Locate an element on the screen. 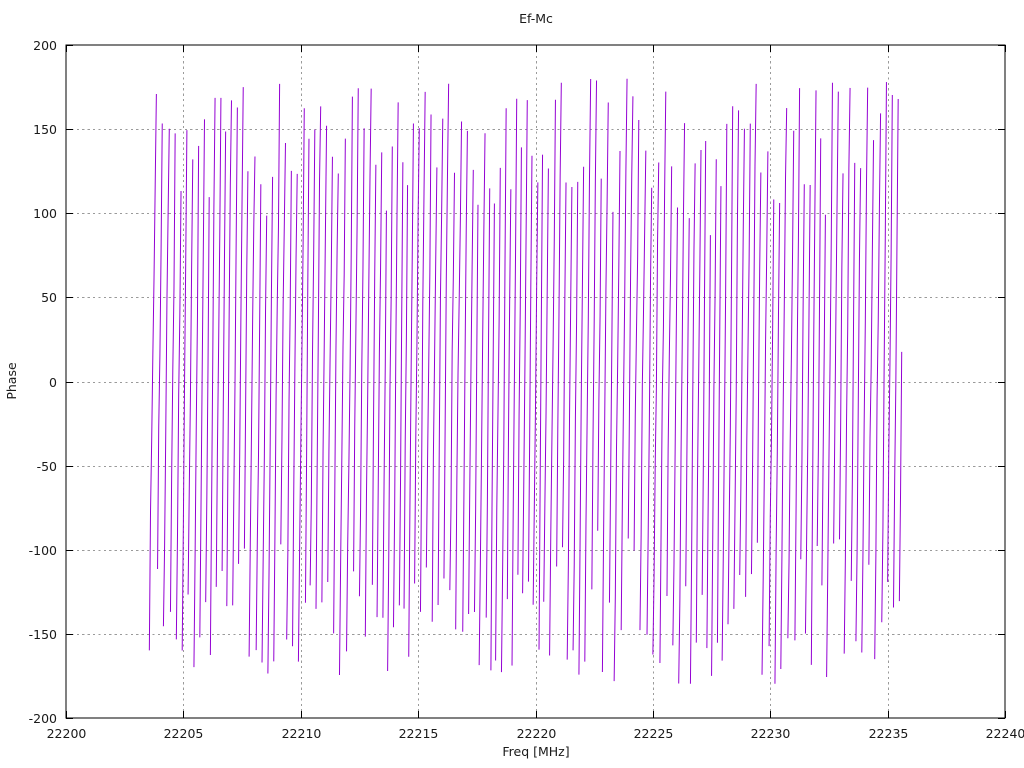 This screenshot has height=768, width=1024. y-tick-label: 0 is located at coordinates (53, 382).